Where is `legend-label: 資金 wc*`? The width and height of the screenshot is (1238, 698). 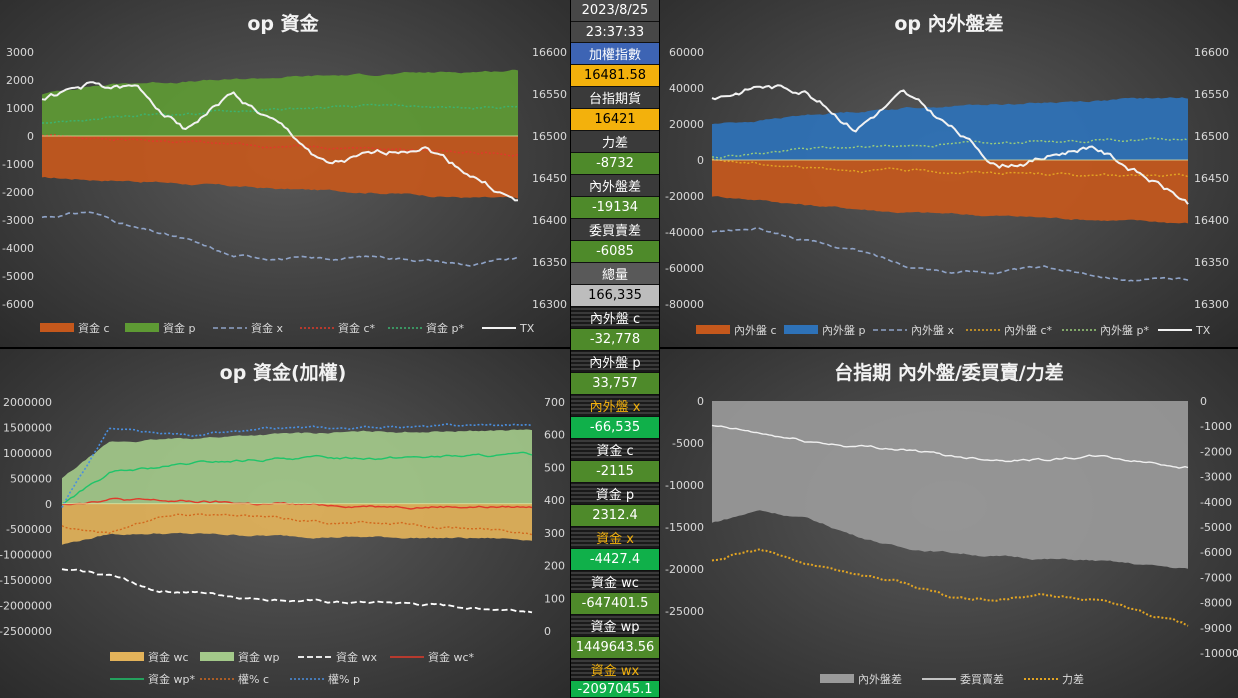 legend-label: 資金 wc* is located at coordinates (451, 657).